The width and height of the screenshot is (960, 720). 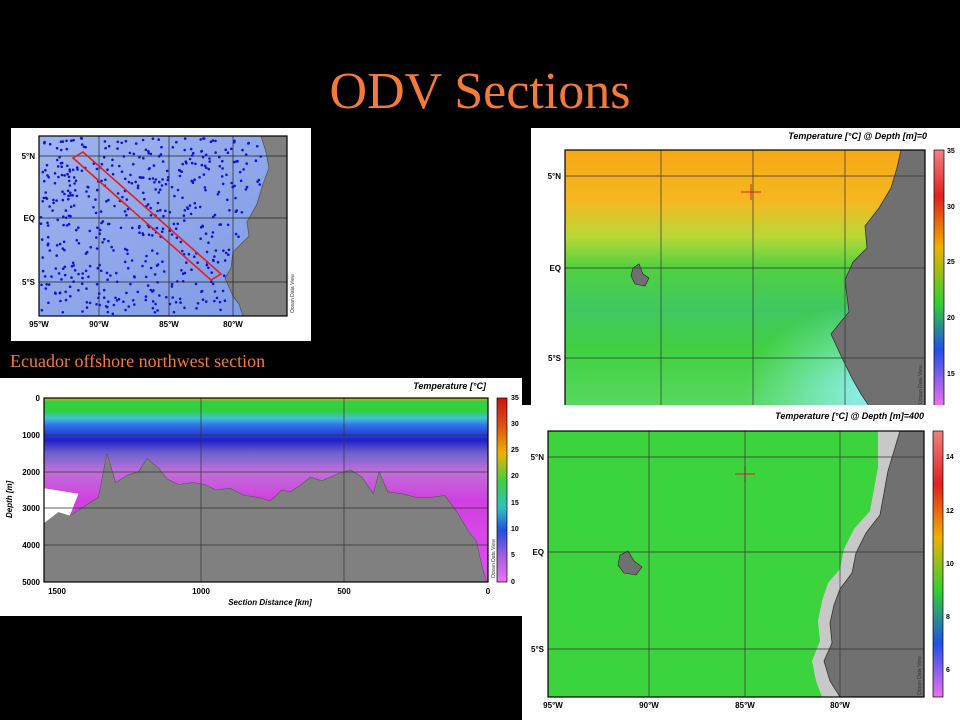 What do you see at coordinates (857, 136) in the screenshot?
I see `chart-title: Temperature [°C] @ Depth [m]=0` at bounding box center [857, 136].